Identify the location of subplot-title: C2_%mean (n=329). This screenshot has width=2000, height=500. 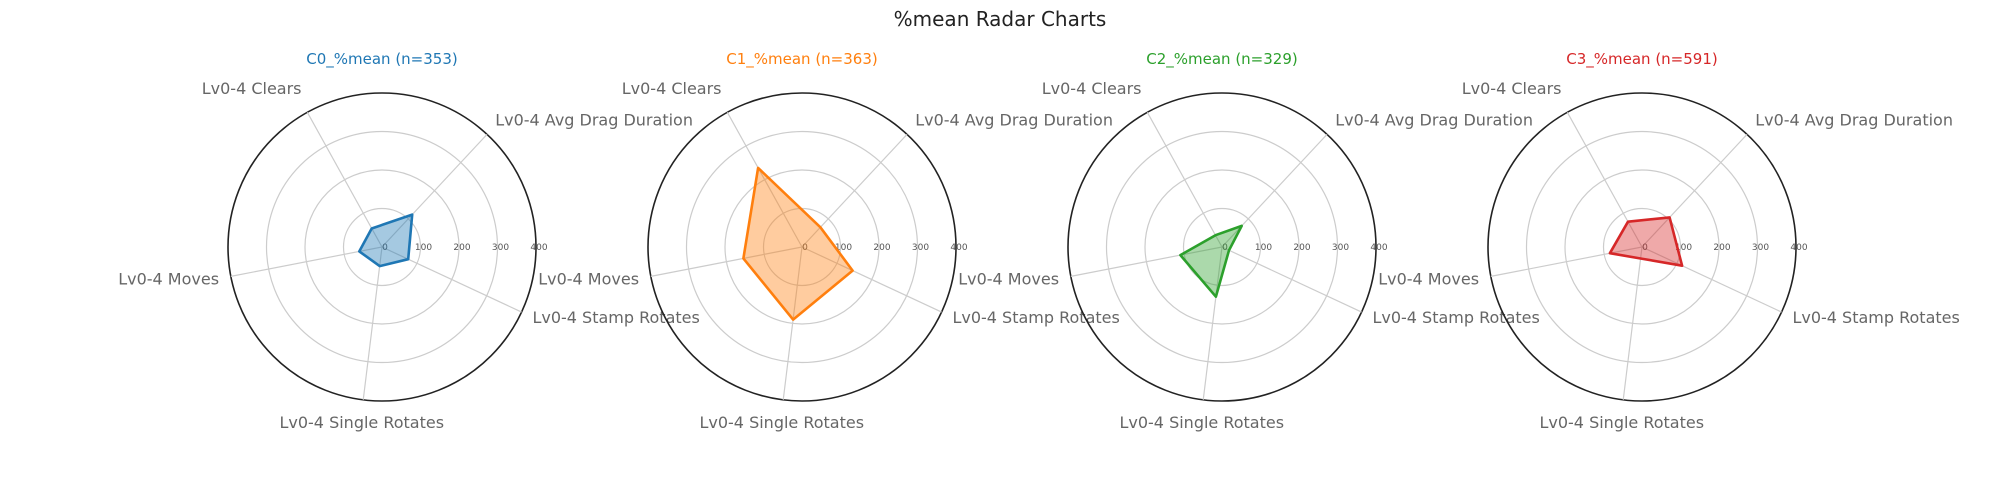
(1222, 59).